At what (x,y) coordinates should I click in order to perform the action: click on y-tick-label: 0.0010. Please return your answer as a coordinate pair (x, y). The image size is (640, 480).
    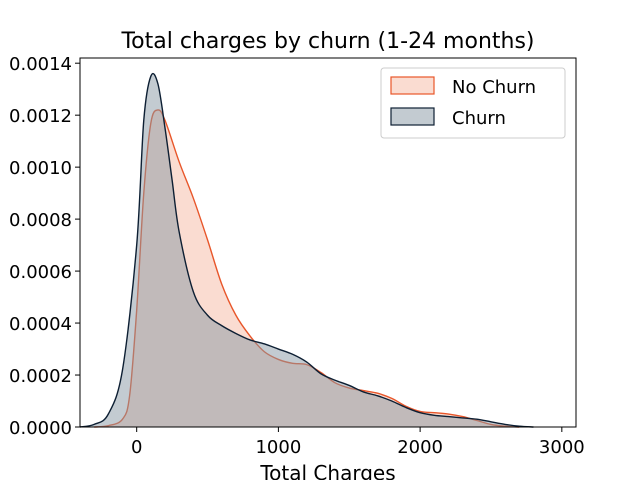
    Looking at the image, I should click on (40, 168).